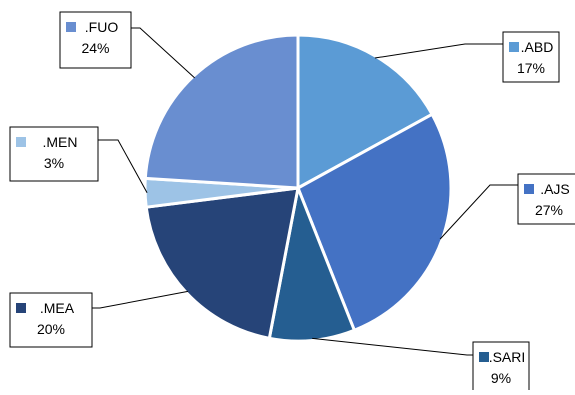  I want to click on pie-slice-abd, so click(365, 111).